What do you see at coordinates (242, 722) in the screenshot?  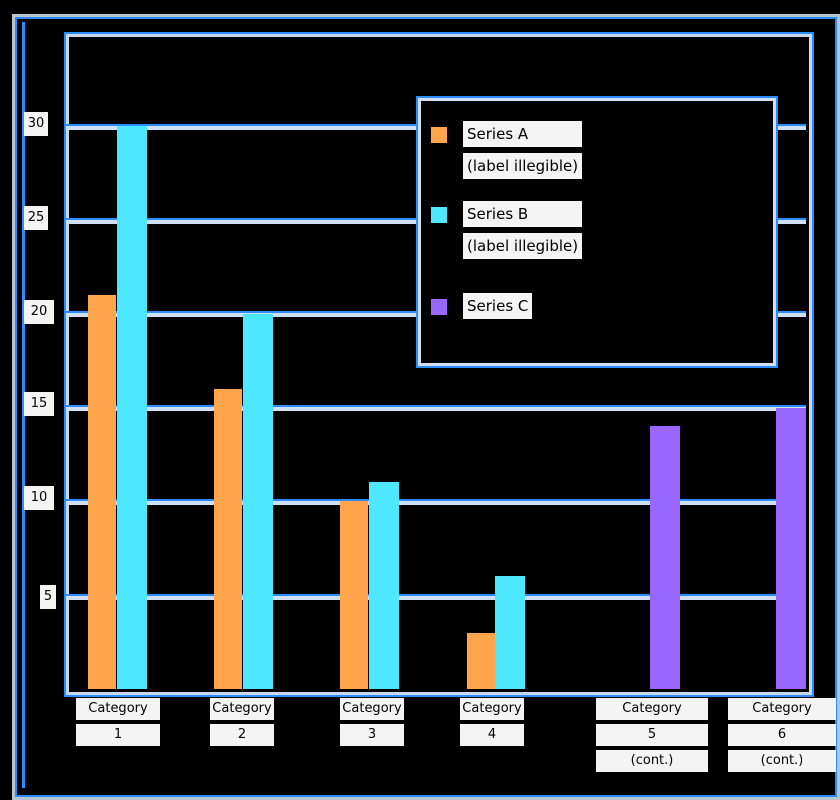 I see `xtick-label-cat2: Category 2` at bounding box center [242, 722].